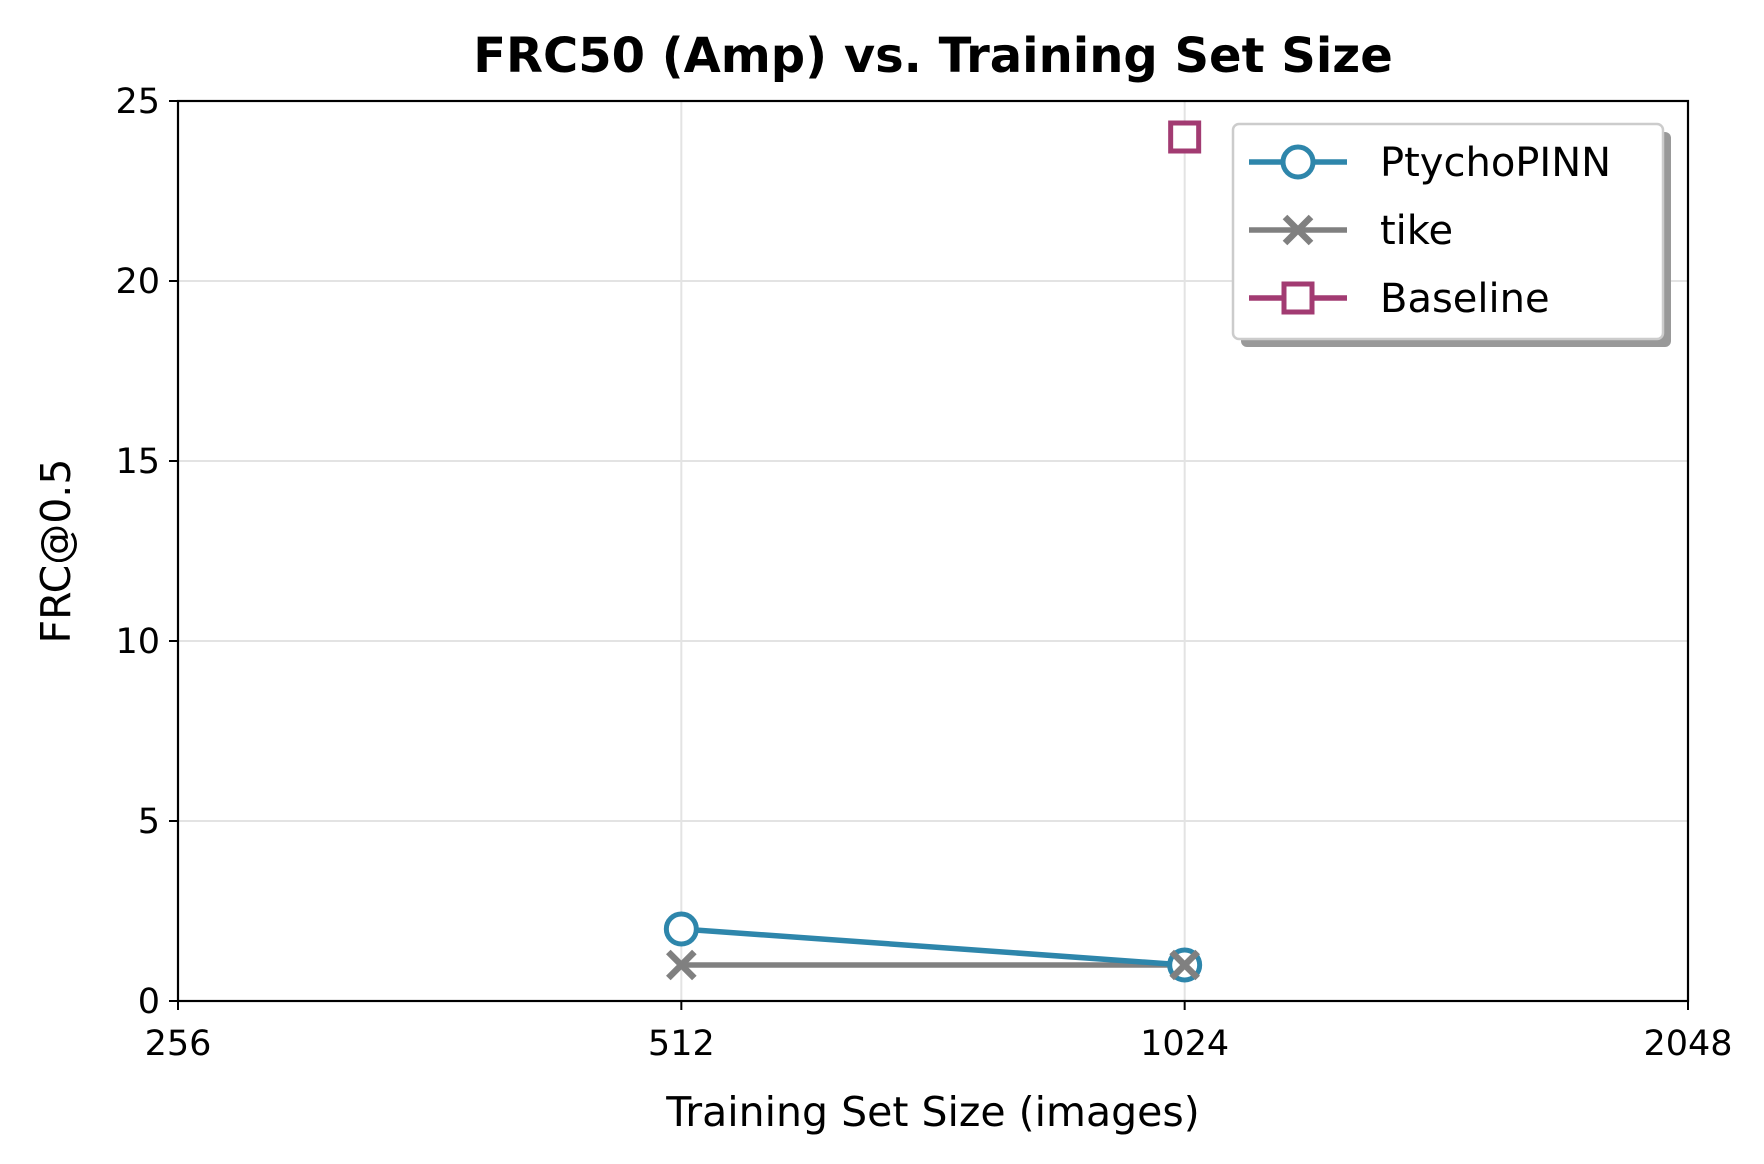 Image resolution: width=1764 pixels, height=1164 pixels. What do you see at coordinates (137, 102) in the screenshot?
I see `y-tick-label: 25` at bounding box center [137, 102].